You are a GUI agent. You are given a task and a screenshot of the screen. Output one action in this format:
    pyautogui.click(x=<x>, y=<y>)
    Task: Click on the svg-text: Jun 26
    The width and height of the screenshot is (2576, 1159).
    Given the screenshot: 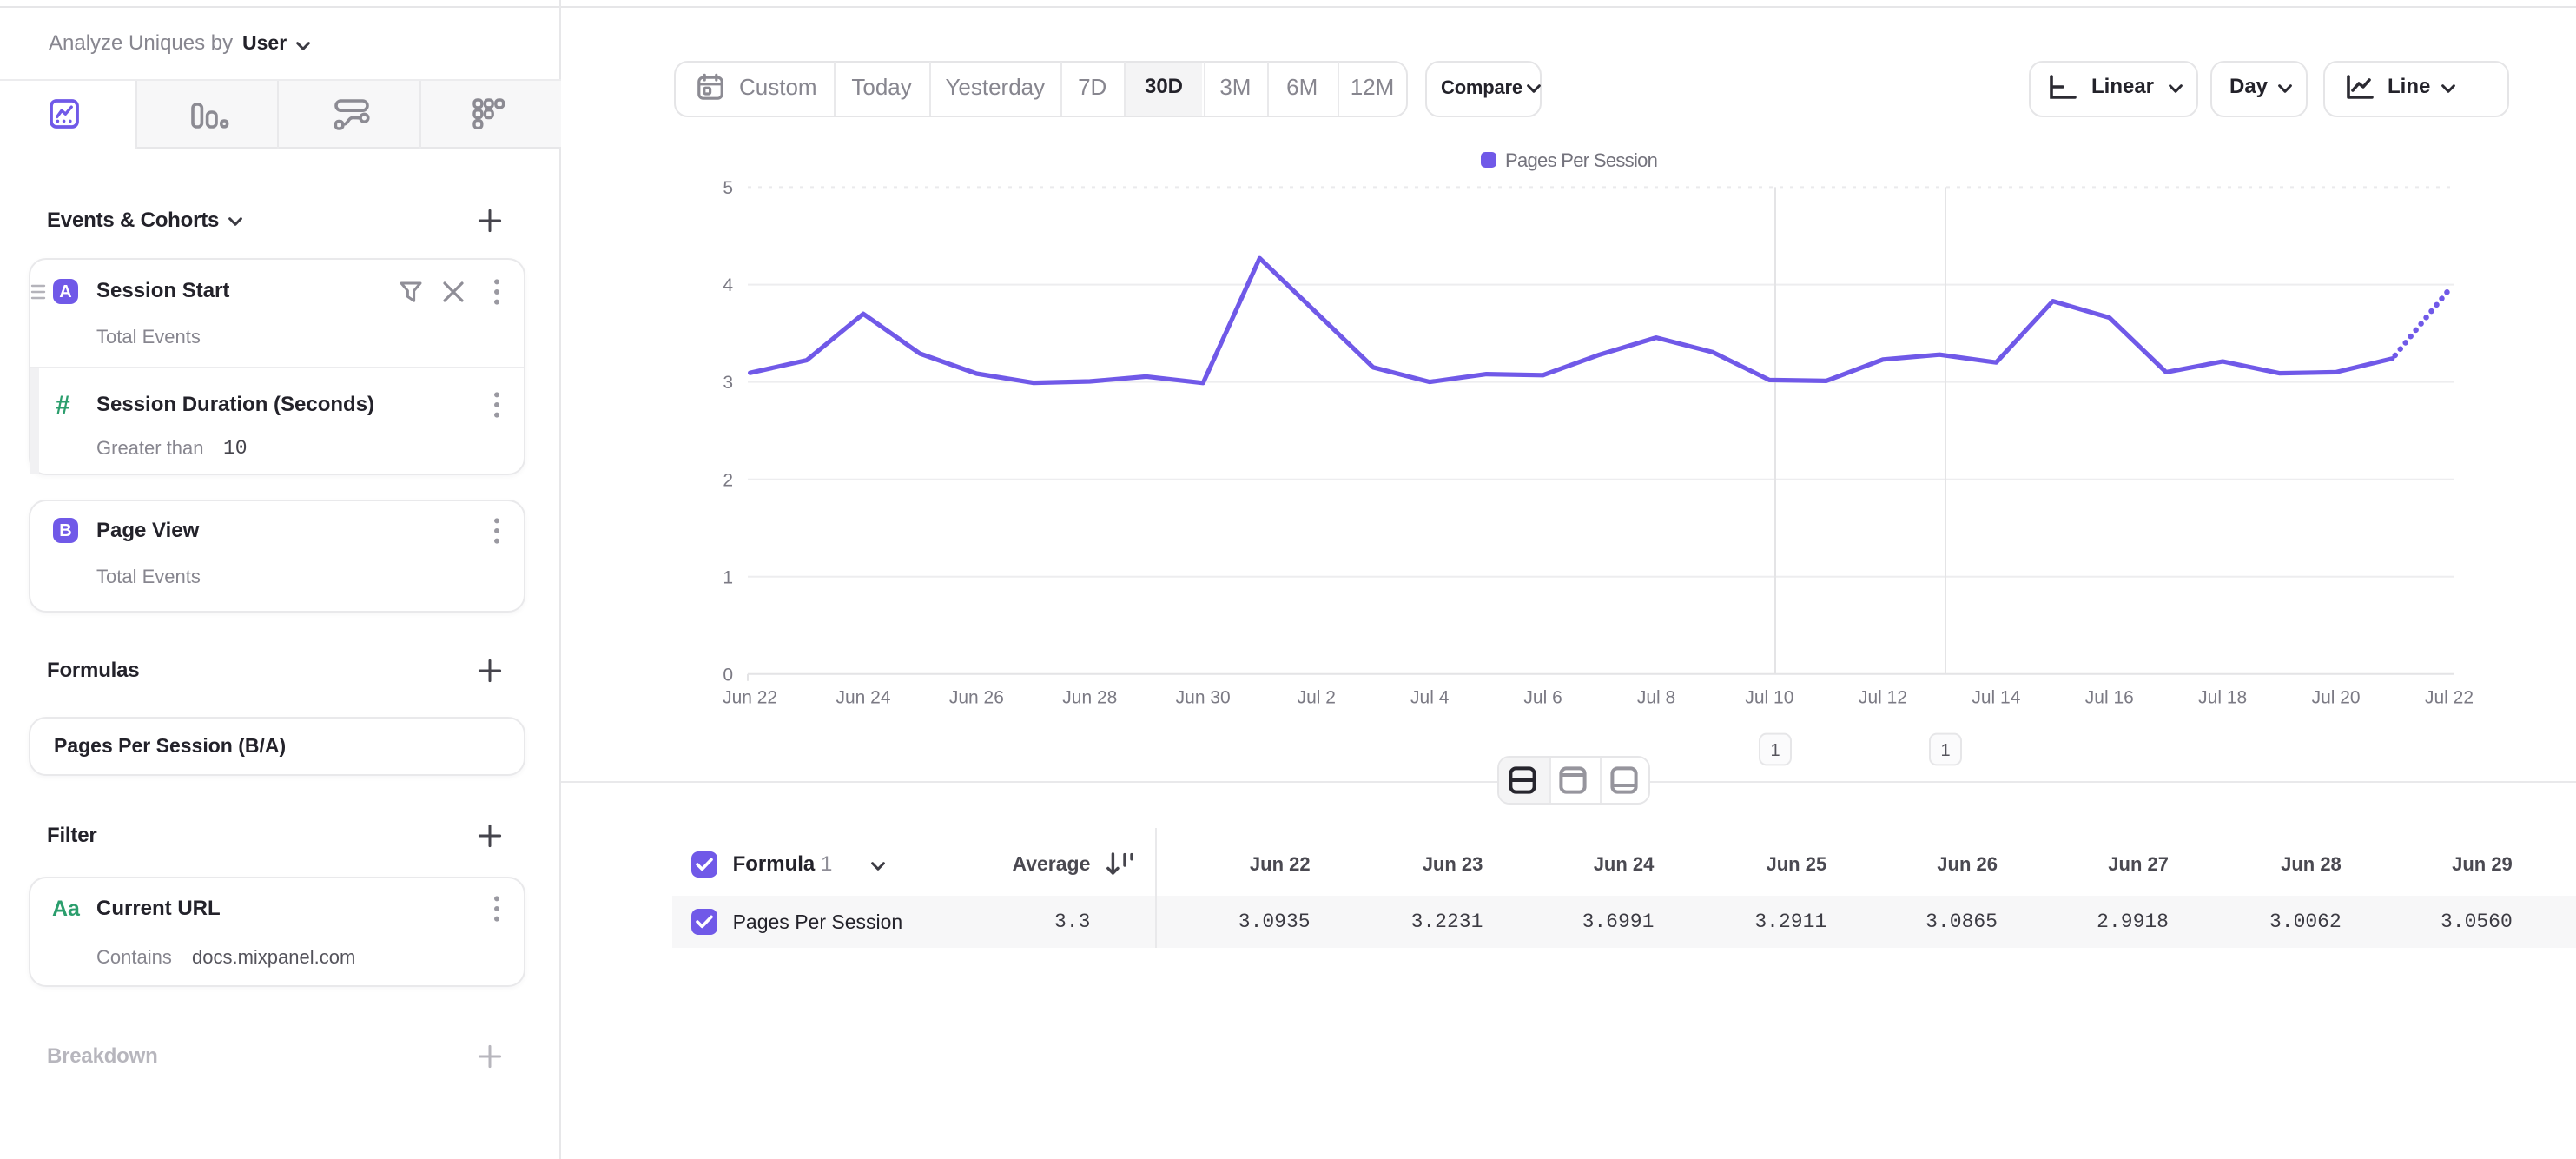 What is the action you would take?
    pyautogui.click(x=977, y=698)
    